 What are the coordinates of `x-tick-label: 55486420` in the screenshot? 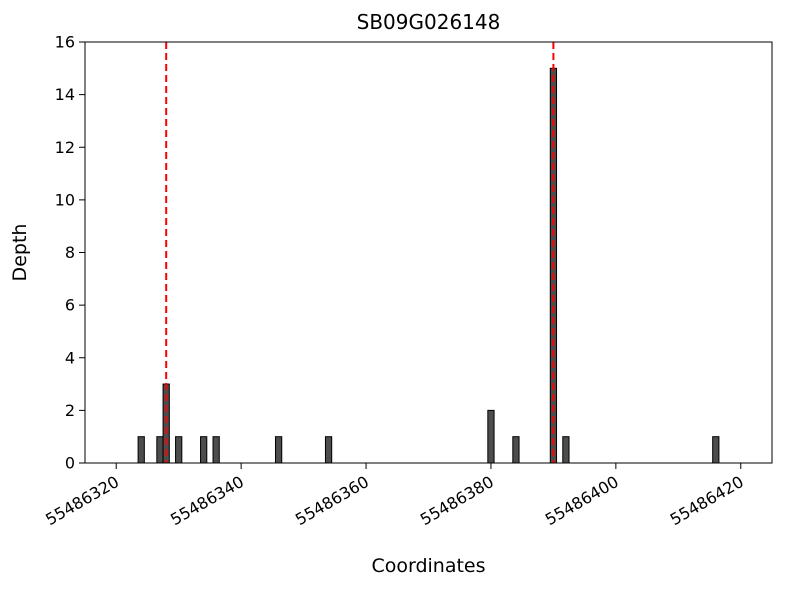 It's located at (707, 500).